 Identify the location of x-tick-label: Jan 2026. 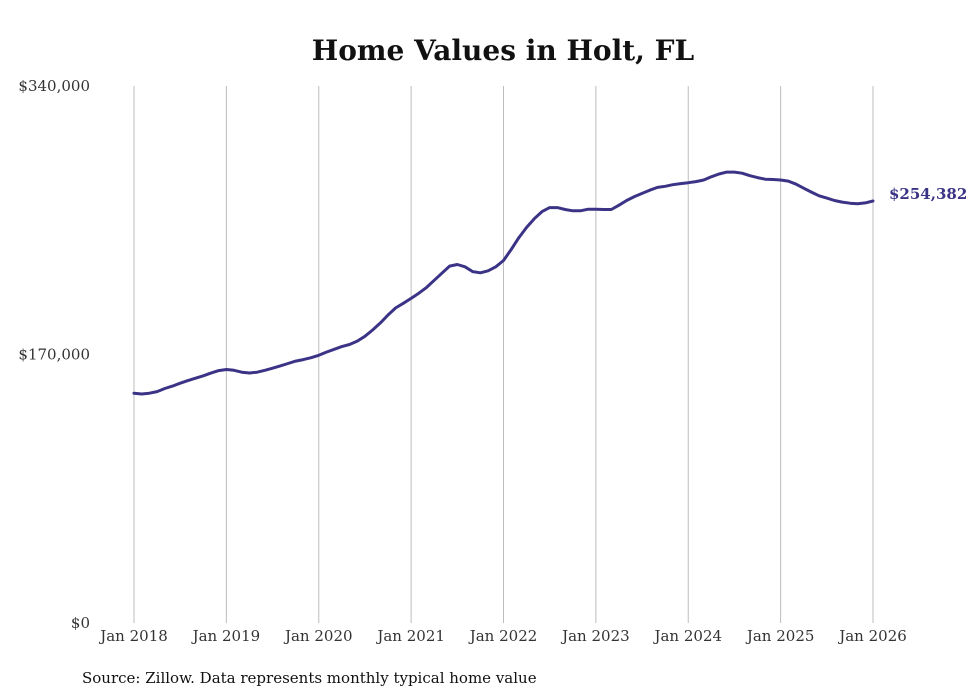
(872, 636).